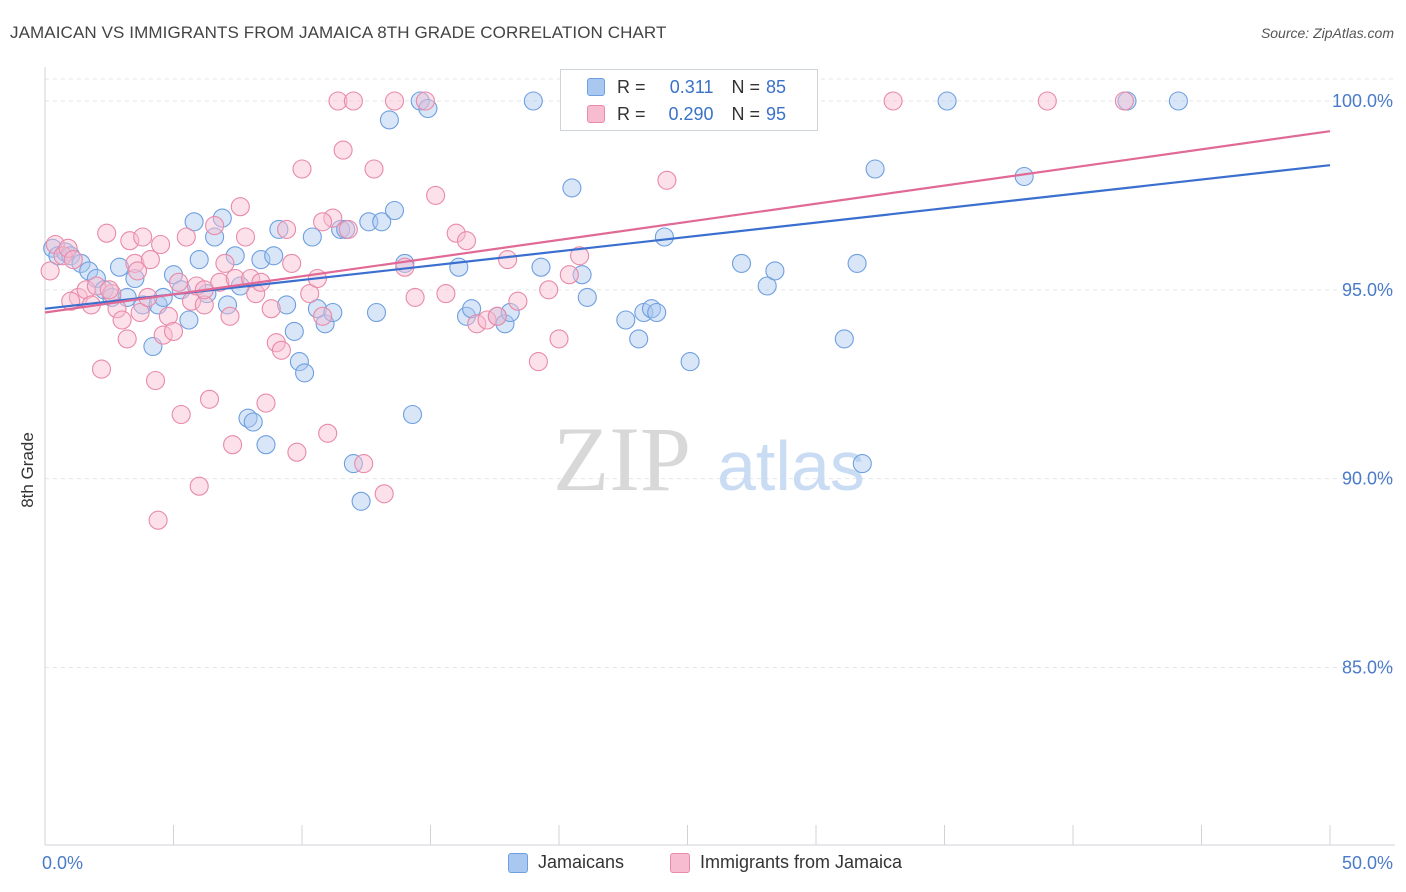 The height and width of the screenshot is (892, 1406). What do you see at coordinates (581, 862) in the screenshot?
I see `bottom-legend-label: Jamaicans` at bounding box center [581, 862].